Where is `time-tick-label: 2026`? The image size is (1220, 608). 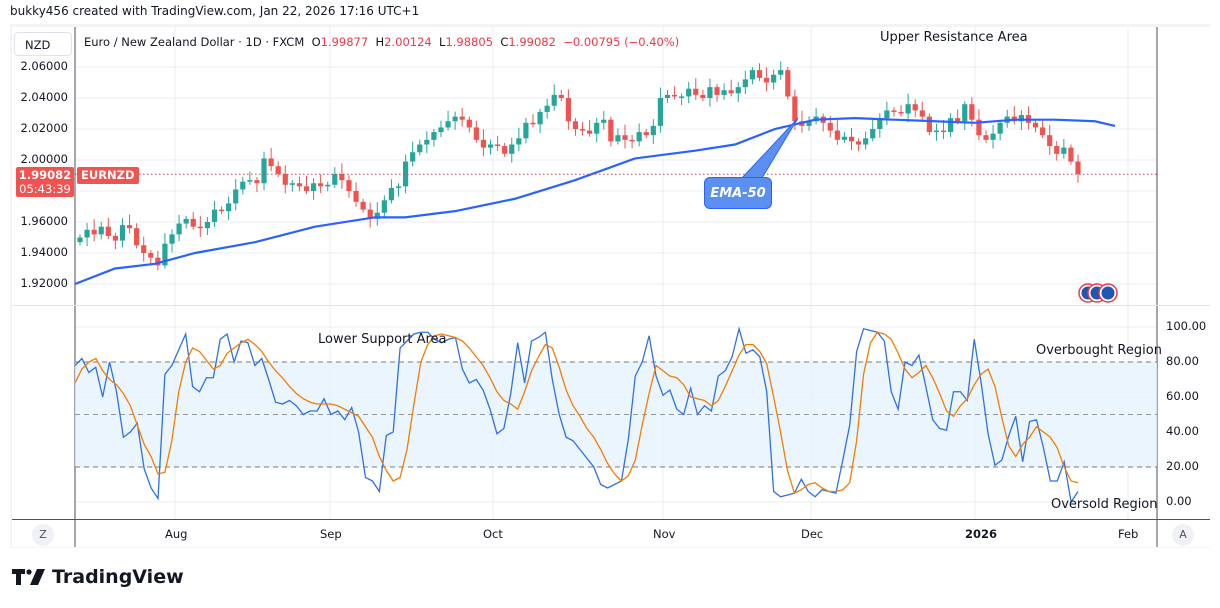 time-tick-label: 2026 is located at coordinates (981, 534).